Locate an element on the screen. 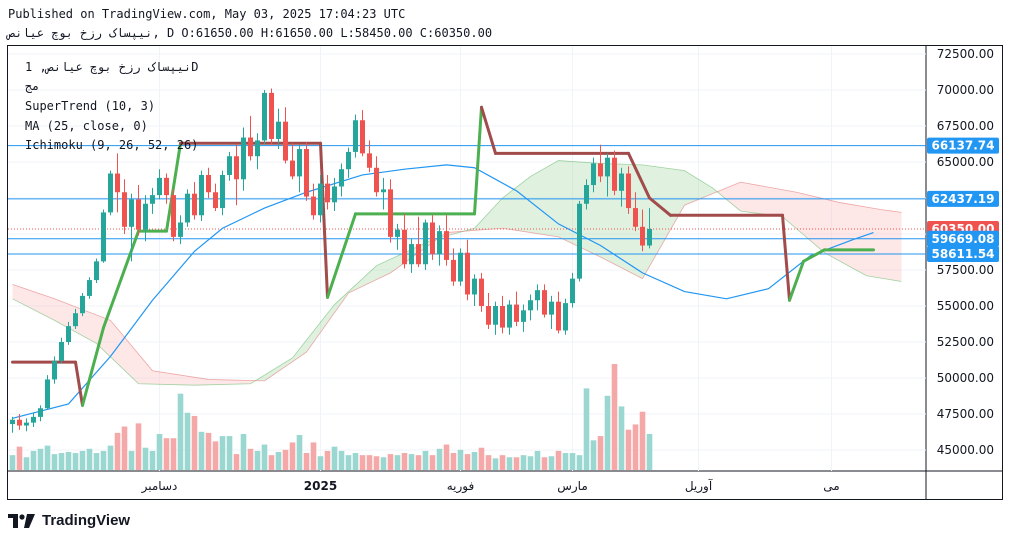  legend-supertrend: SuperTrend (10, 3) is located at coordinates (90, 106).